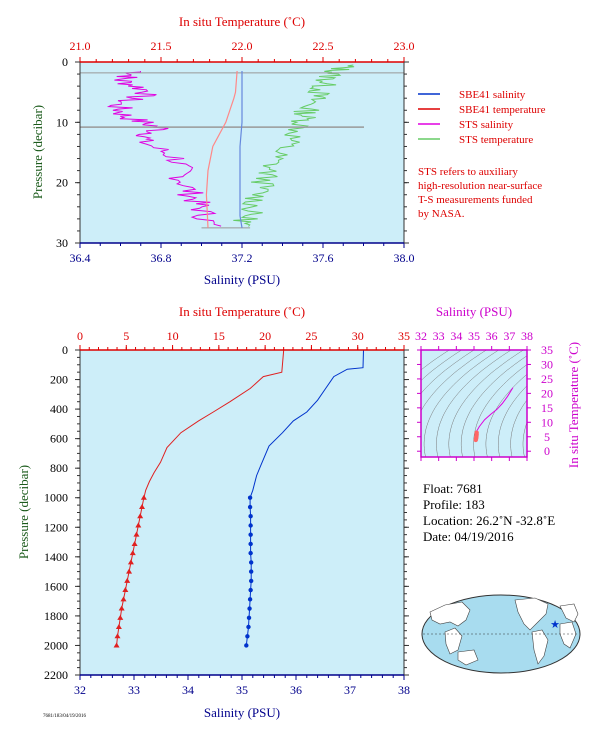  I want to click on bottom-temperature-tick-label: 5, so click(126, 336).